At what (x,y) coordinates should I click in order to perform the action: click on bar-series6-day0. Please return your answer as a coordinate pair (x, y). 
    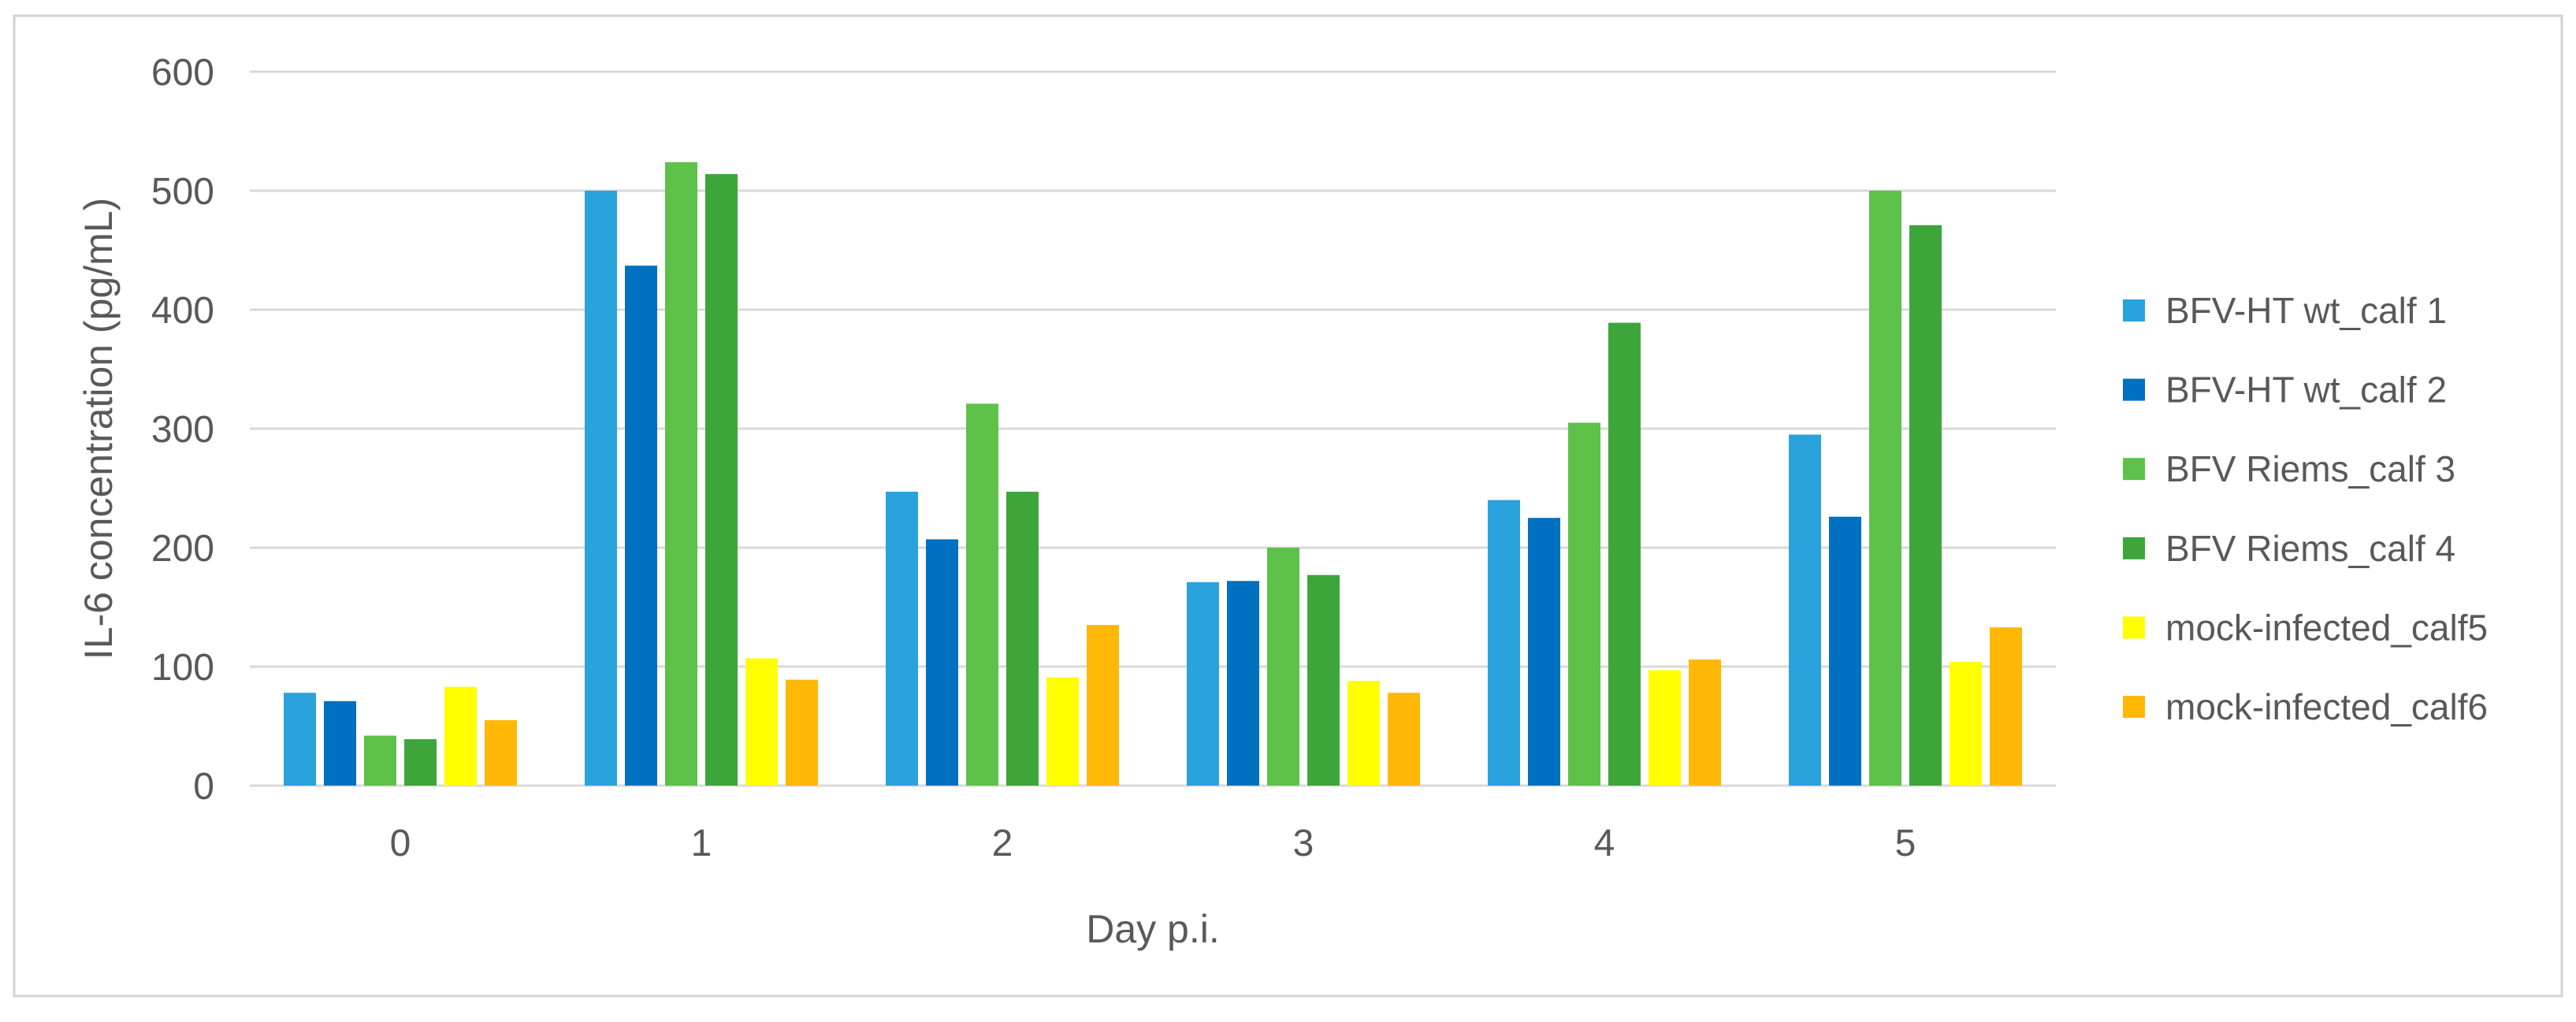
    Looking at the image, I should click on (501, 752).